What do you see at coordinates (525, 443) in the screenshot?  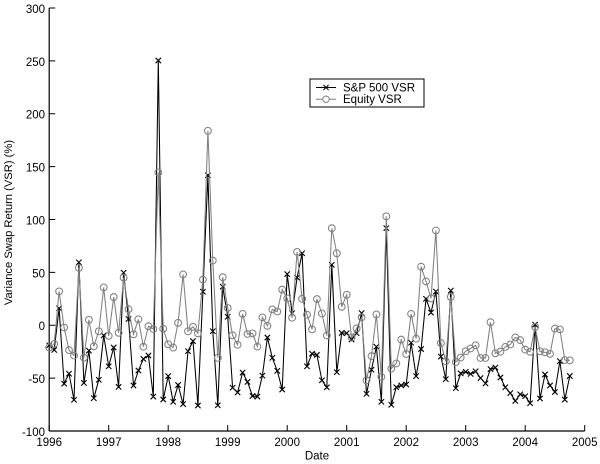 I see `svg-text: 2004` at bounding box center [525, 443].